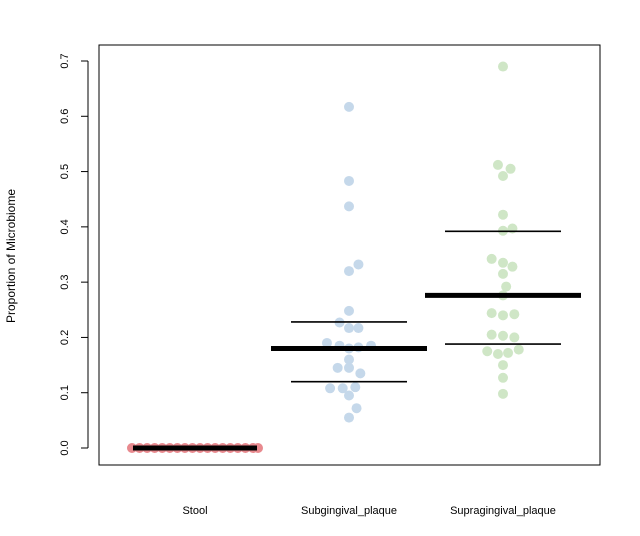 The image size is (640, 536). Describe the element at coordinates (74, 254) in the screenshot. I see `y-axis: 0.0 0.1 0.2 0.3 0.4 0.5 0.6 0.7` at that location.